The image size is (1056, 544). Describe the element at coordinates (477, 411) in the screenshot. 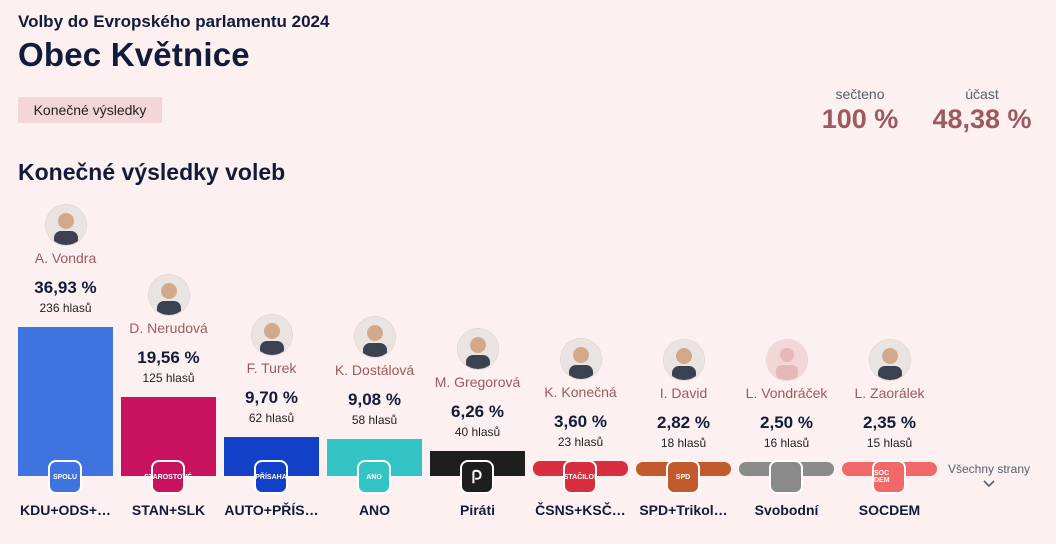

I see `result-percent: 6,26 %` at that location.